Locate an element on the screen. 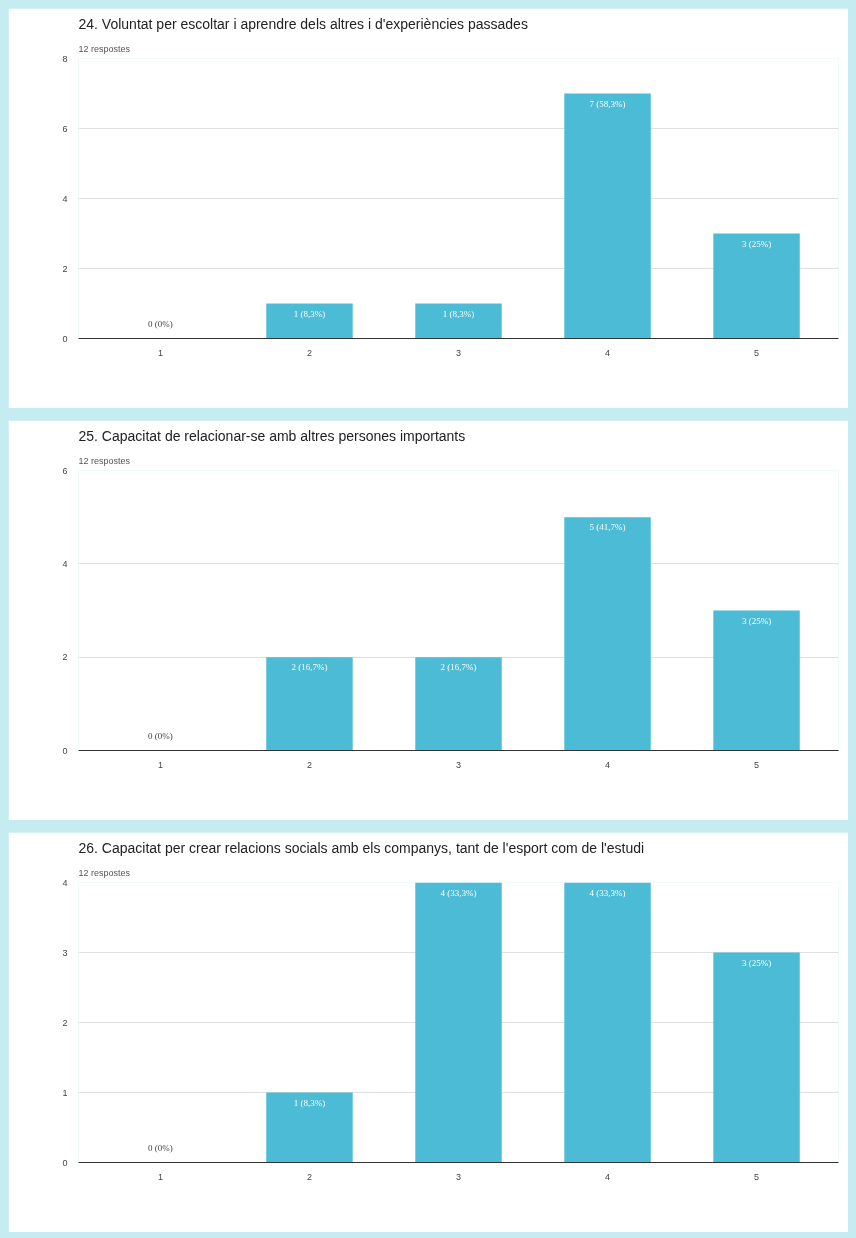  y-tick-label: 8 is located at coordinates (65, 58).